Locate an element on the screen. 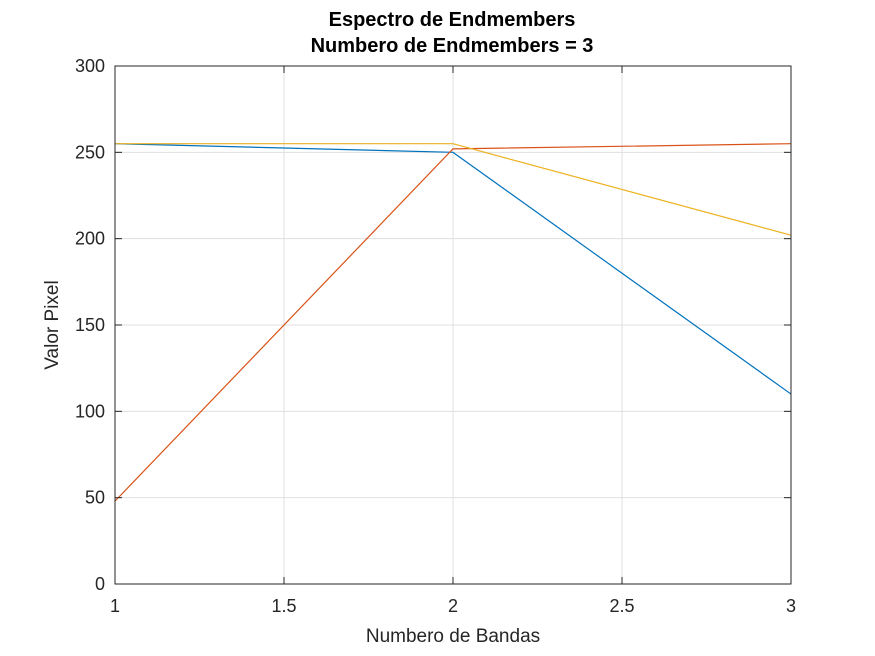 The height and width of the screenshot is (656, 875). x-tick-label: 2 is located at coordinates (453, 606).